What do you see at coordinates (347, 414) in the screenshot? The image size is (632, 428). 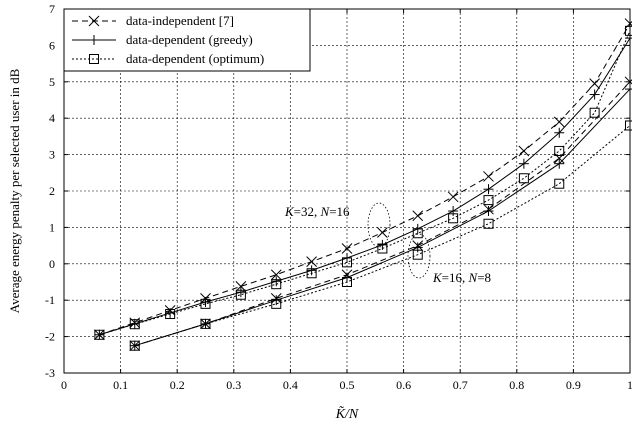 I see `x-axis-label: K̃/N` at bounding box center [347, 414].